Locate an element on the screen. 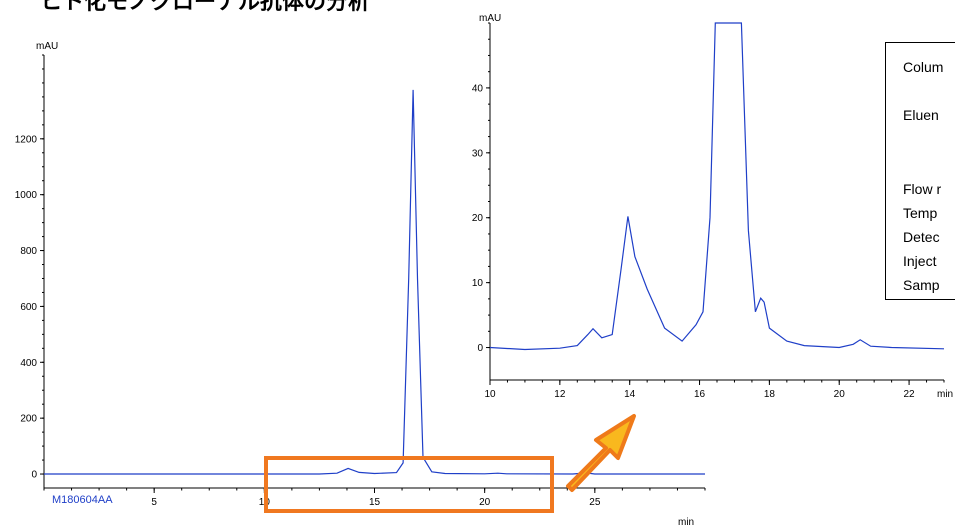 The height and width of the screenshot is (530, 955). zoom-indicator is located at coordinates (450, 463).